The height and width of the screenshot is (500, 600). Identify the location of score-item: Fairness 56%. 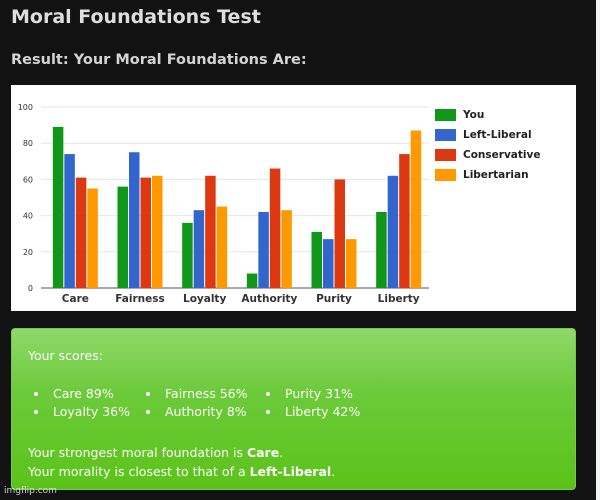
(206, 393).